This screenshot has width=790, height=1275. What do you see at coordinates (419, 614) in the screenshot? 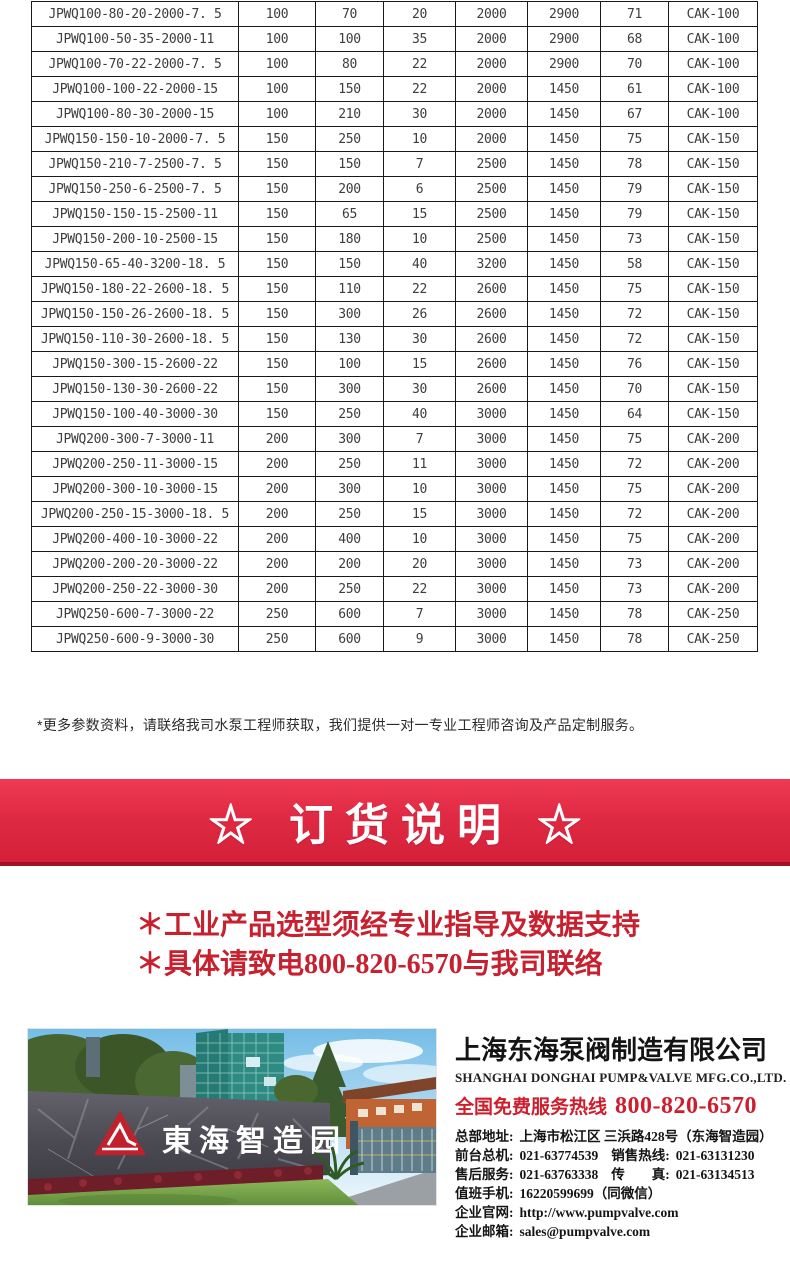
I see `table-cell: 7` at bounding box center [419, 614].